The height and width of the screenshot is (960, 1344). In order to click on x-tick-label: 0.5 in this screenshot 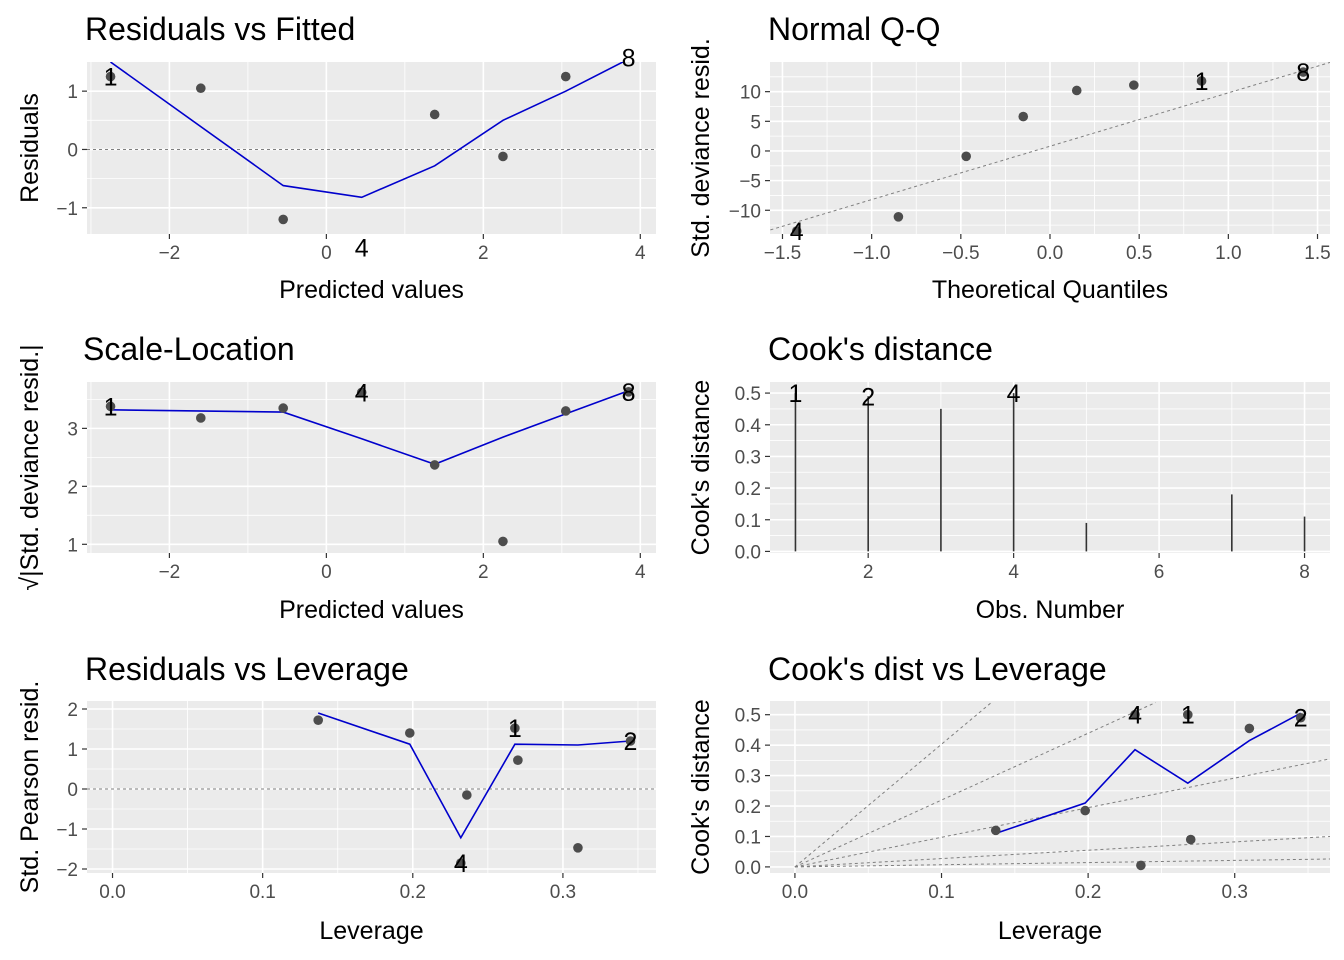, I will do `click(1139, 253)`.